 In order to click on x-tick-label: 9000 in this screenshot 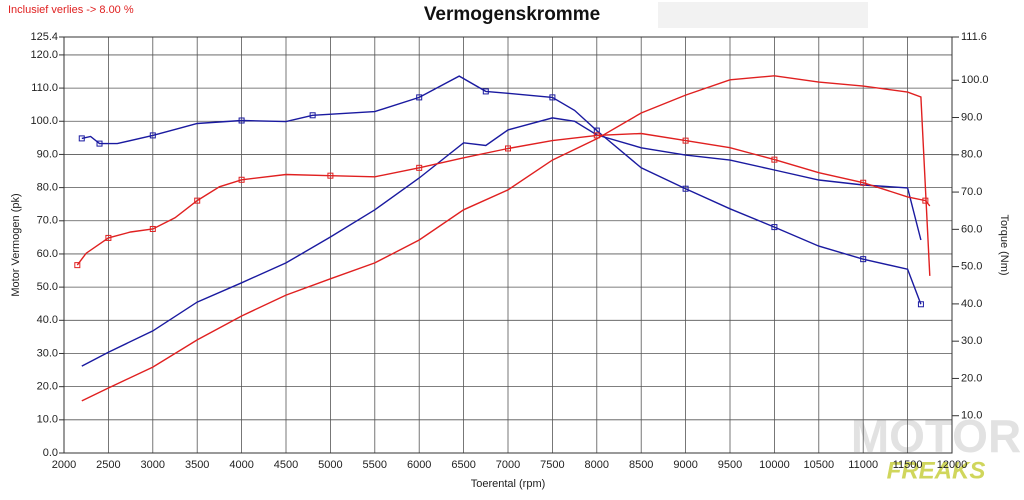, I will do `click(685, 465)`.